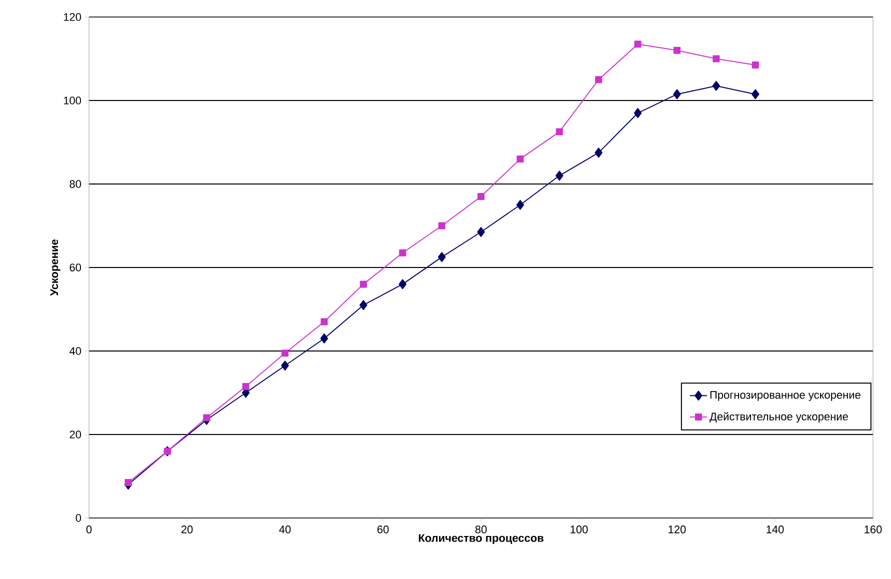 The width and height of the screenshot is (891, 579). Describe the element at coordinates (285, 530) in the screenshot. I see `x-tick-label: 40` at that location.